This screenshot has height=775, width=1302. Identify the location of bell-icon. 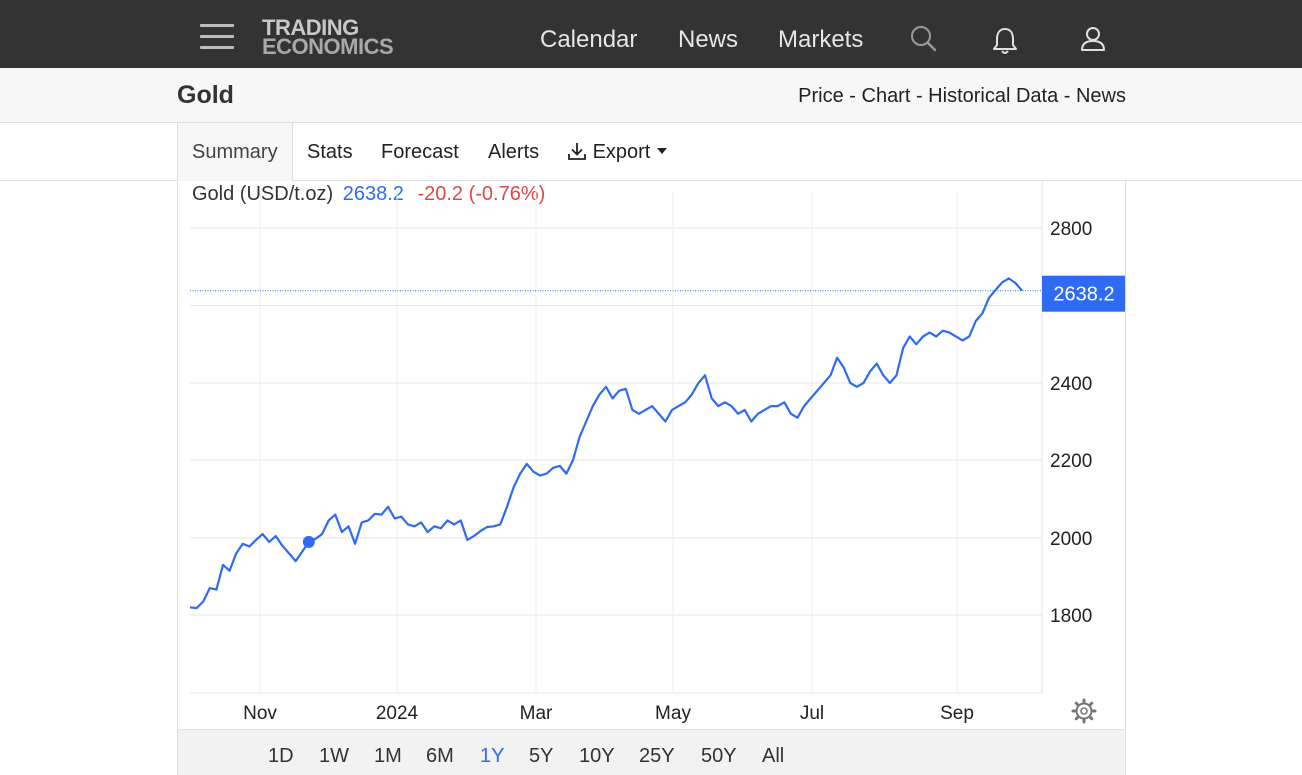
(1005, 41).